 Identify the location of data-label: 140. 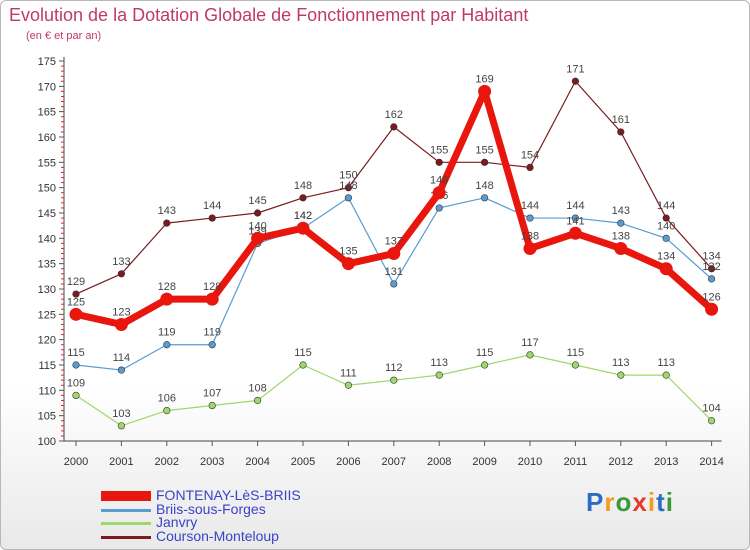
(666, 226).